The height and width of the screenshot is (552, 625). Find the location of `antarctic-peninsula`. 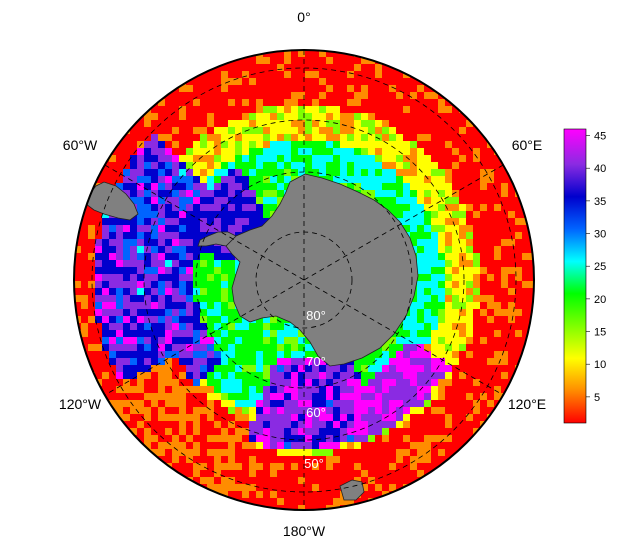

antarctic-peninsula is located at coordinates (217, 239).